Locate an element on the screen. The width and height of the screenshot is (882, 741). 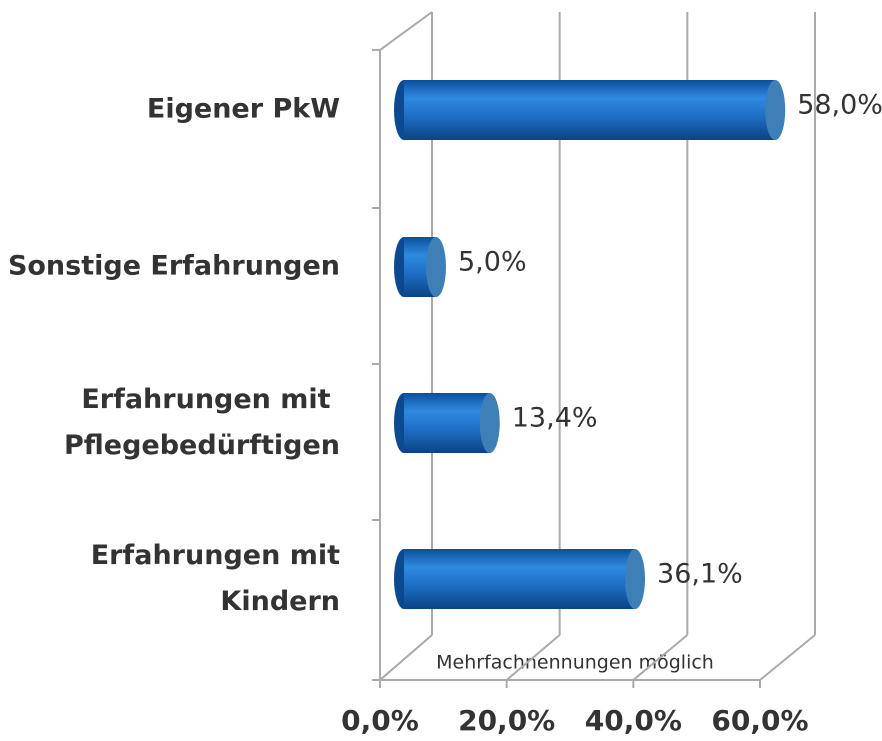
category-label: Erfahrungen mit Kindern is located at coordinates (215, 578).